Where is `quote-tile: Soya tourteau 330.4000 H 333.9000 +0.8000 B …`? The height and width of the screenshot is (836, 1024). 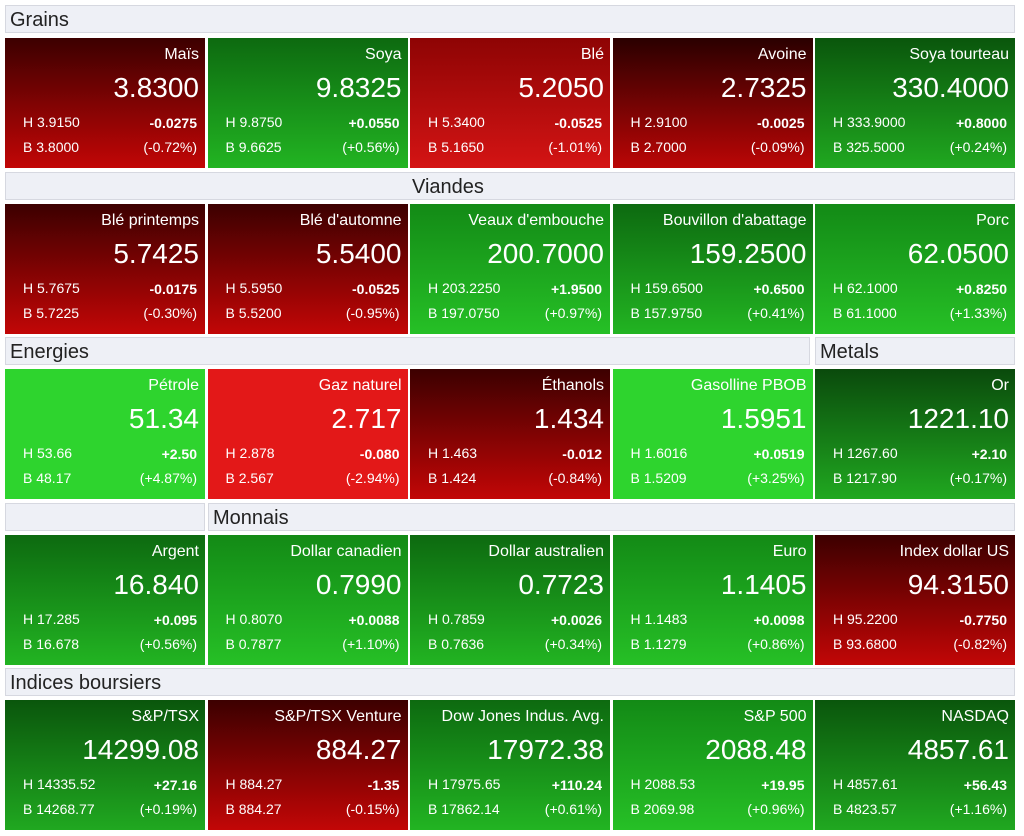
quote-tile: Soya tourteau 330.4000 H 333.9000 +0.8000 B … is located at coordinates (915, 103).